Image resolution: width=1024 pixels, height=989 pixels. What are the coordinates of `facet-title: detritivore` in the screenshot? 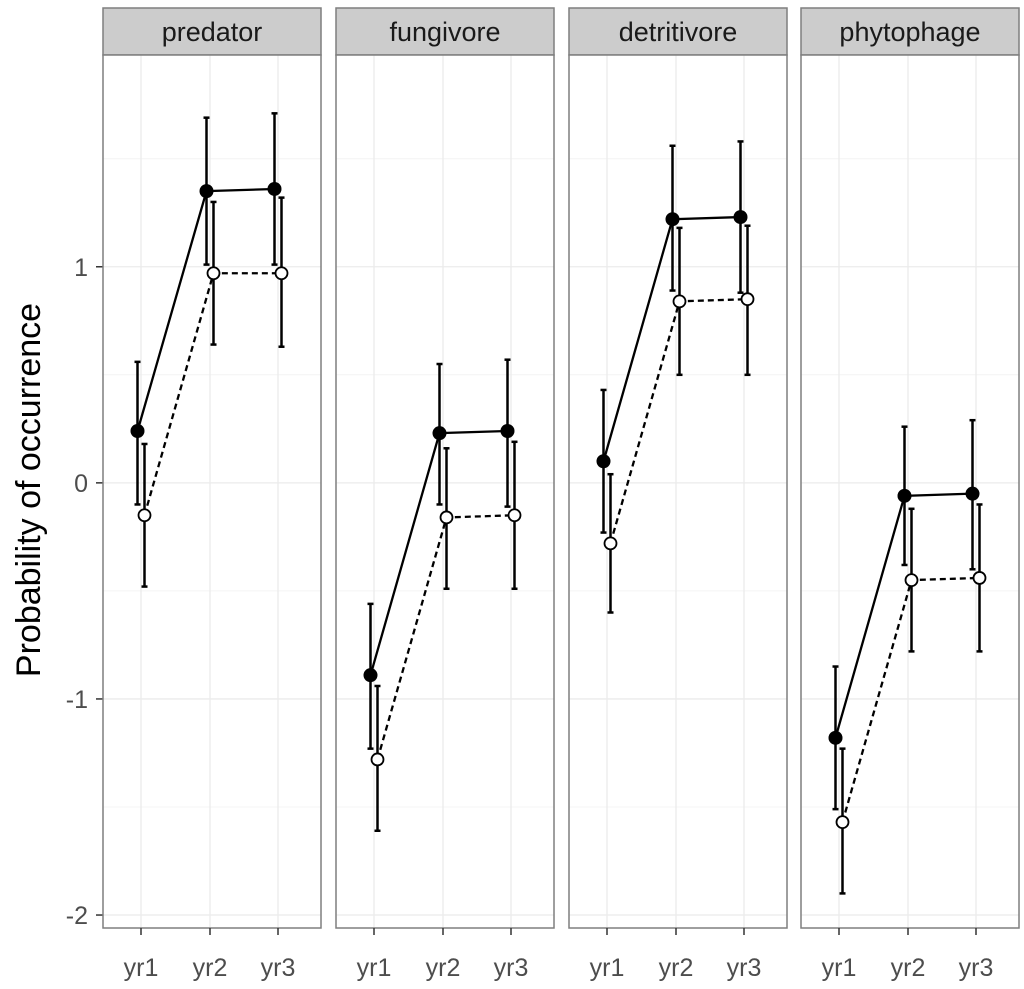 It's located at (678, 32).